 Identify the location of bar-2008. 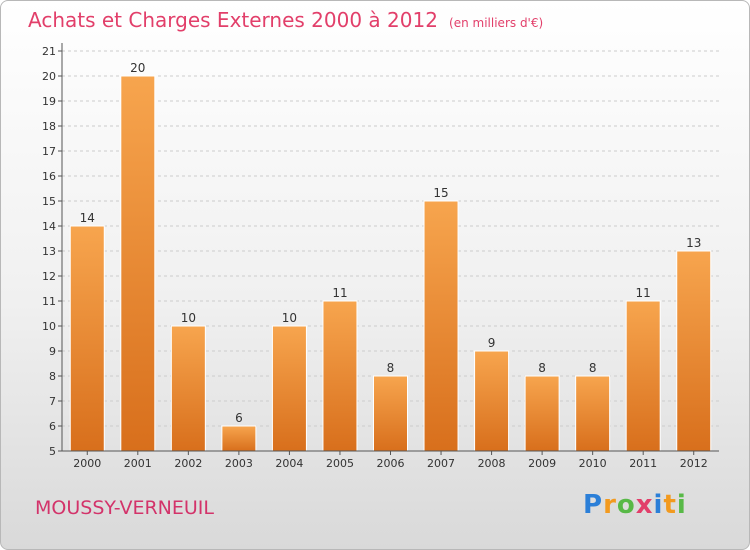
(492, 401).